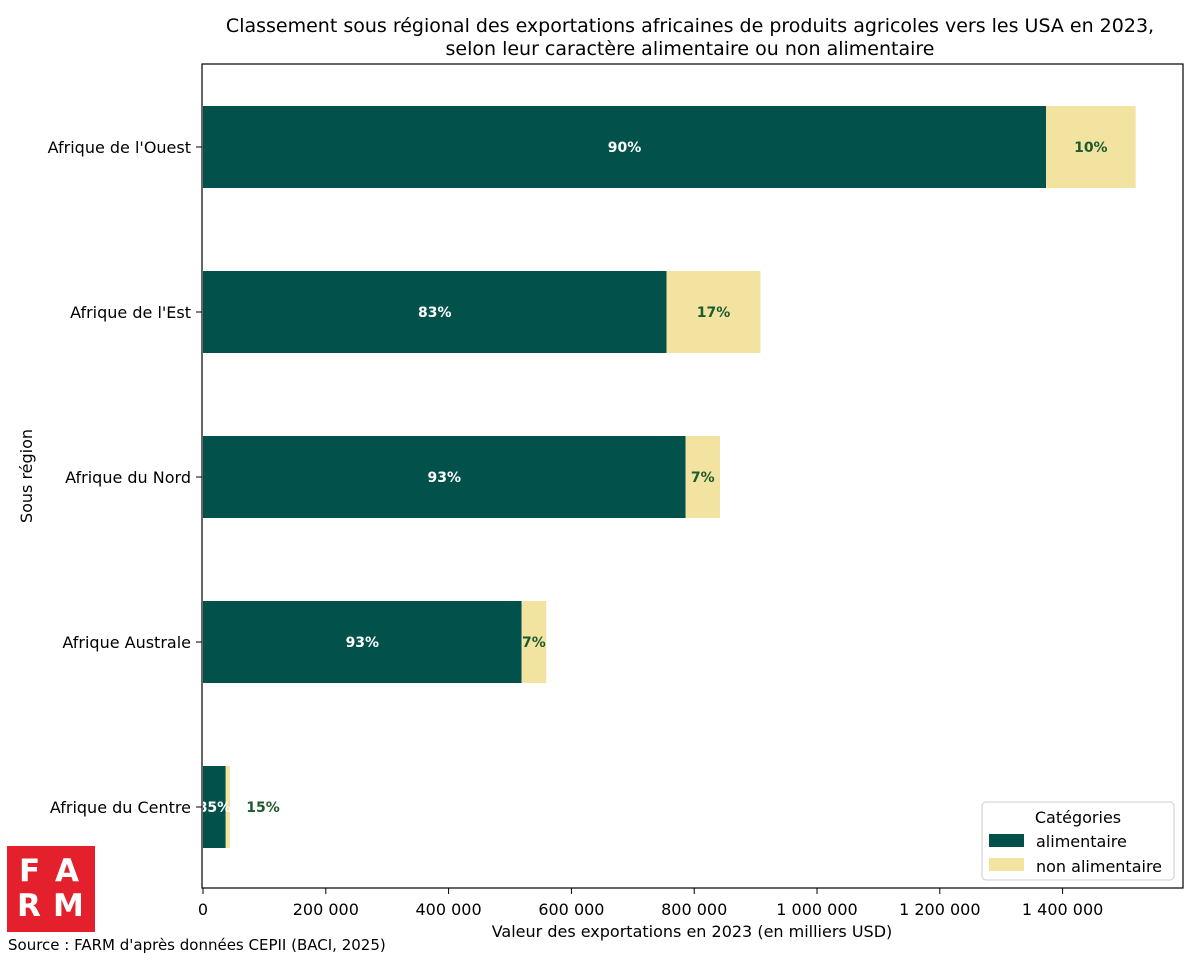  I want to click on bar-label-alimentaire-4: 85%, so click(215, 808).